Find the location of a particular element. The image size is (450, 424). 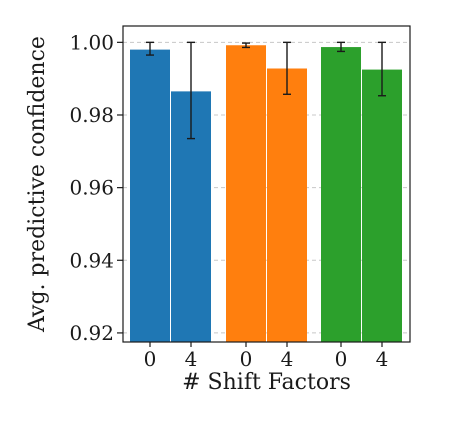

x-axis-label: # Shift Factors is located at coordinates (266, 382).